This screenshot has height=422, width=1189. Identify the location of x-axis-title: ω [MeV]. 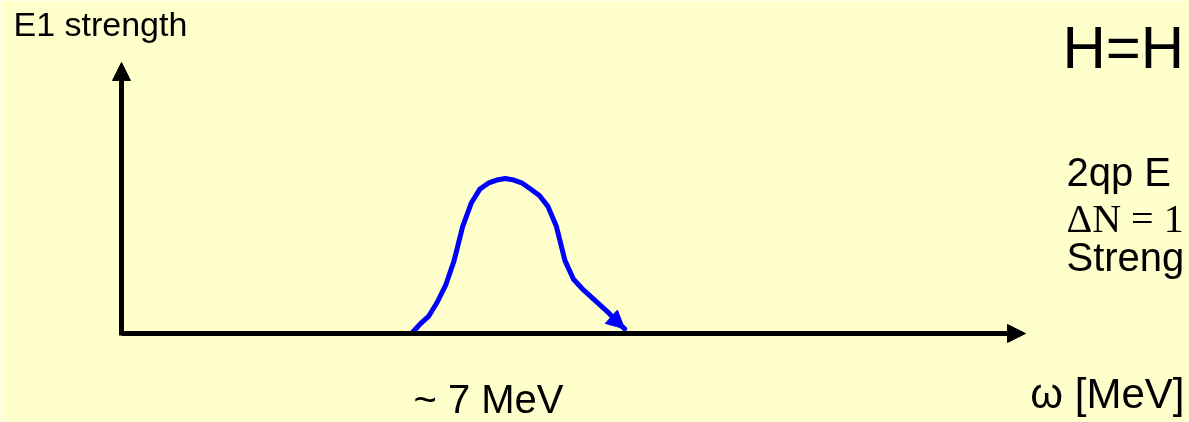
(1107, 394).